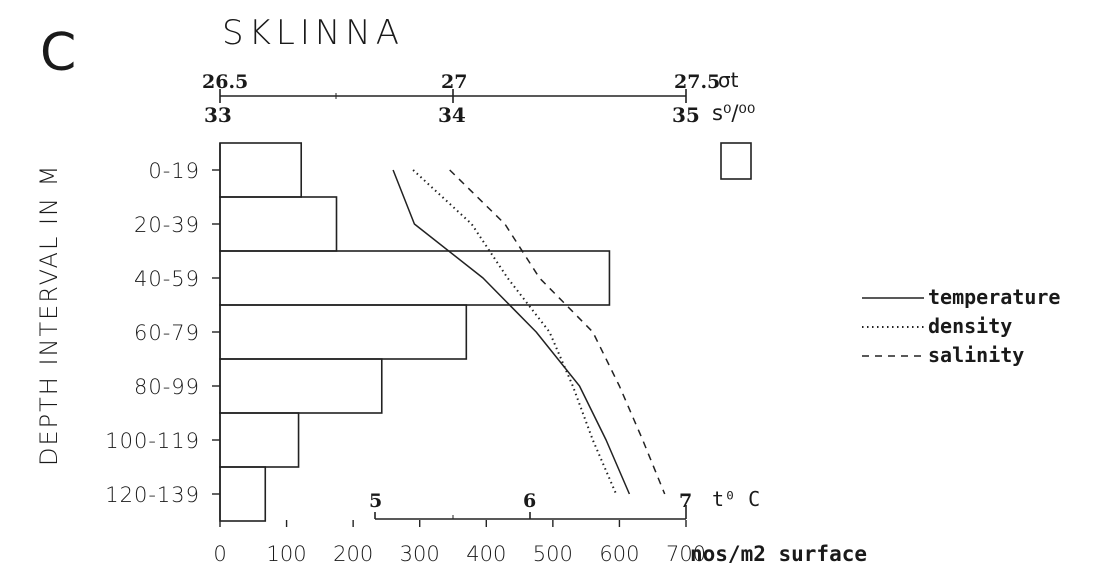 Image resolution: width=1095 pixels, height=573 pixels. I want to click on y-category-label: 80-99, so click(167, 387).